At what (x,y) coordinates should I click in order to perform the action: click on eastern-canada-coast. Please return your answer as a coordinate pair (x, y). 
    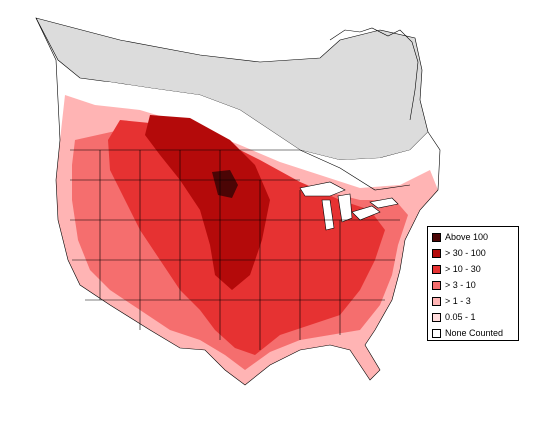
    Looking at the image, I should click on (374, 74).